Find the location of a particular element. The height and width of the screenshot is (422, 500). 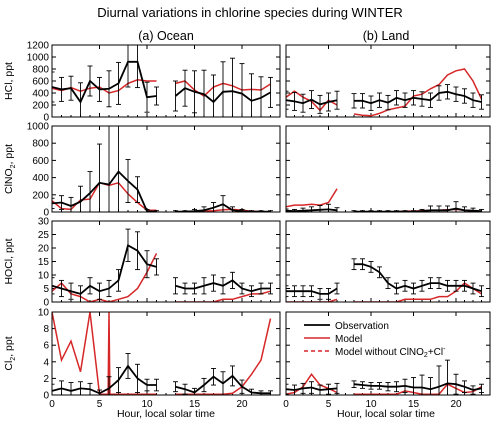

ylabel-cl2: Cl2, ppt is located at coordinates (10, 353).